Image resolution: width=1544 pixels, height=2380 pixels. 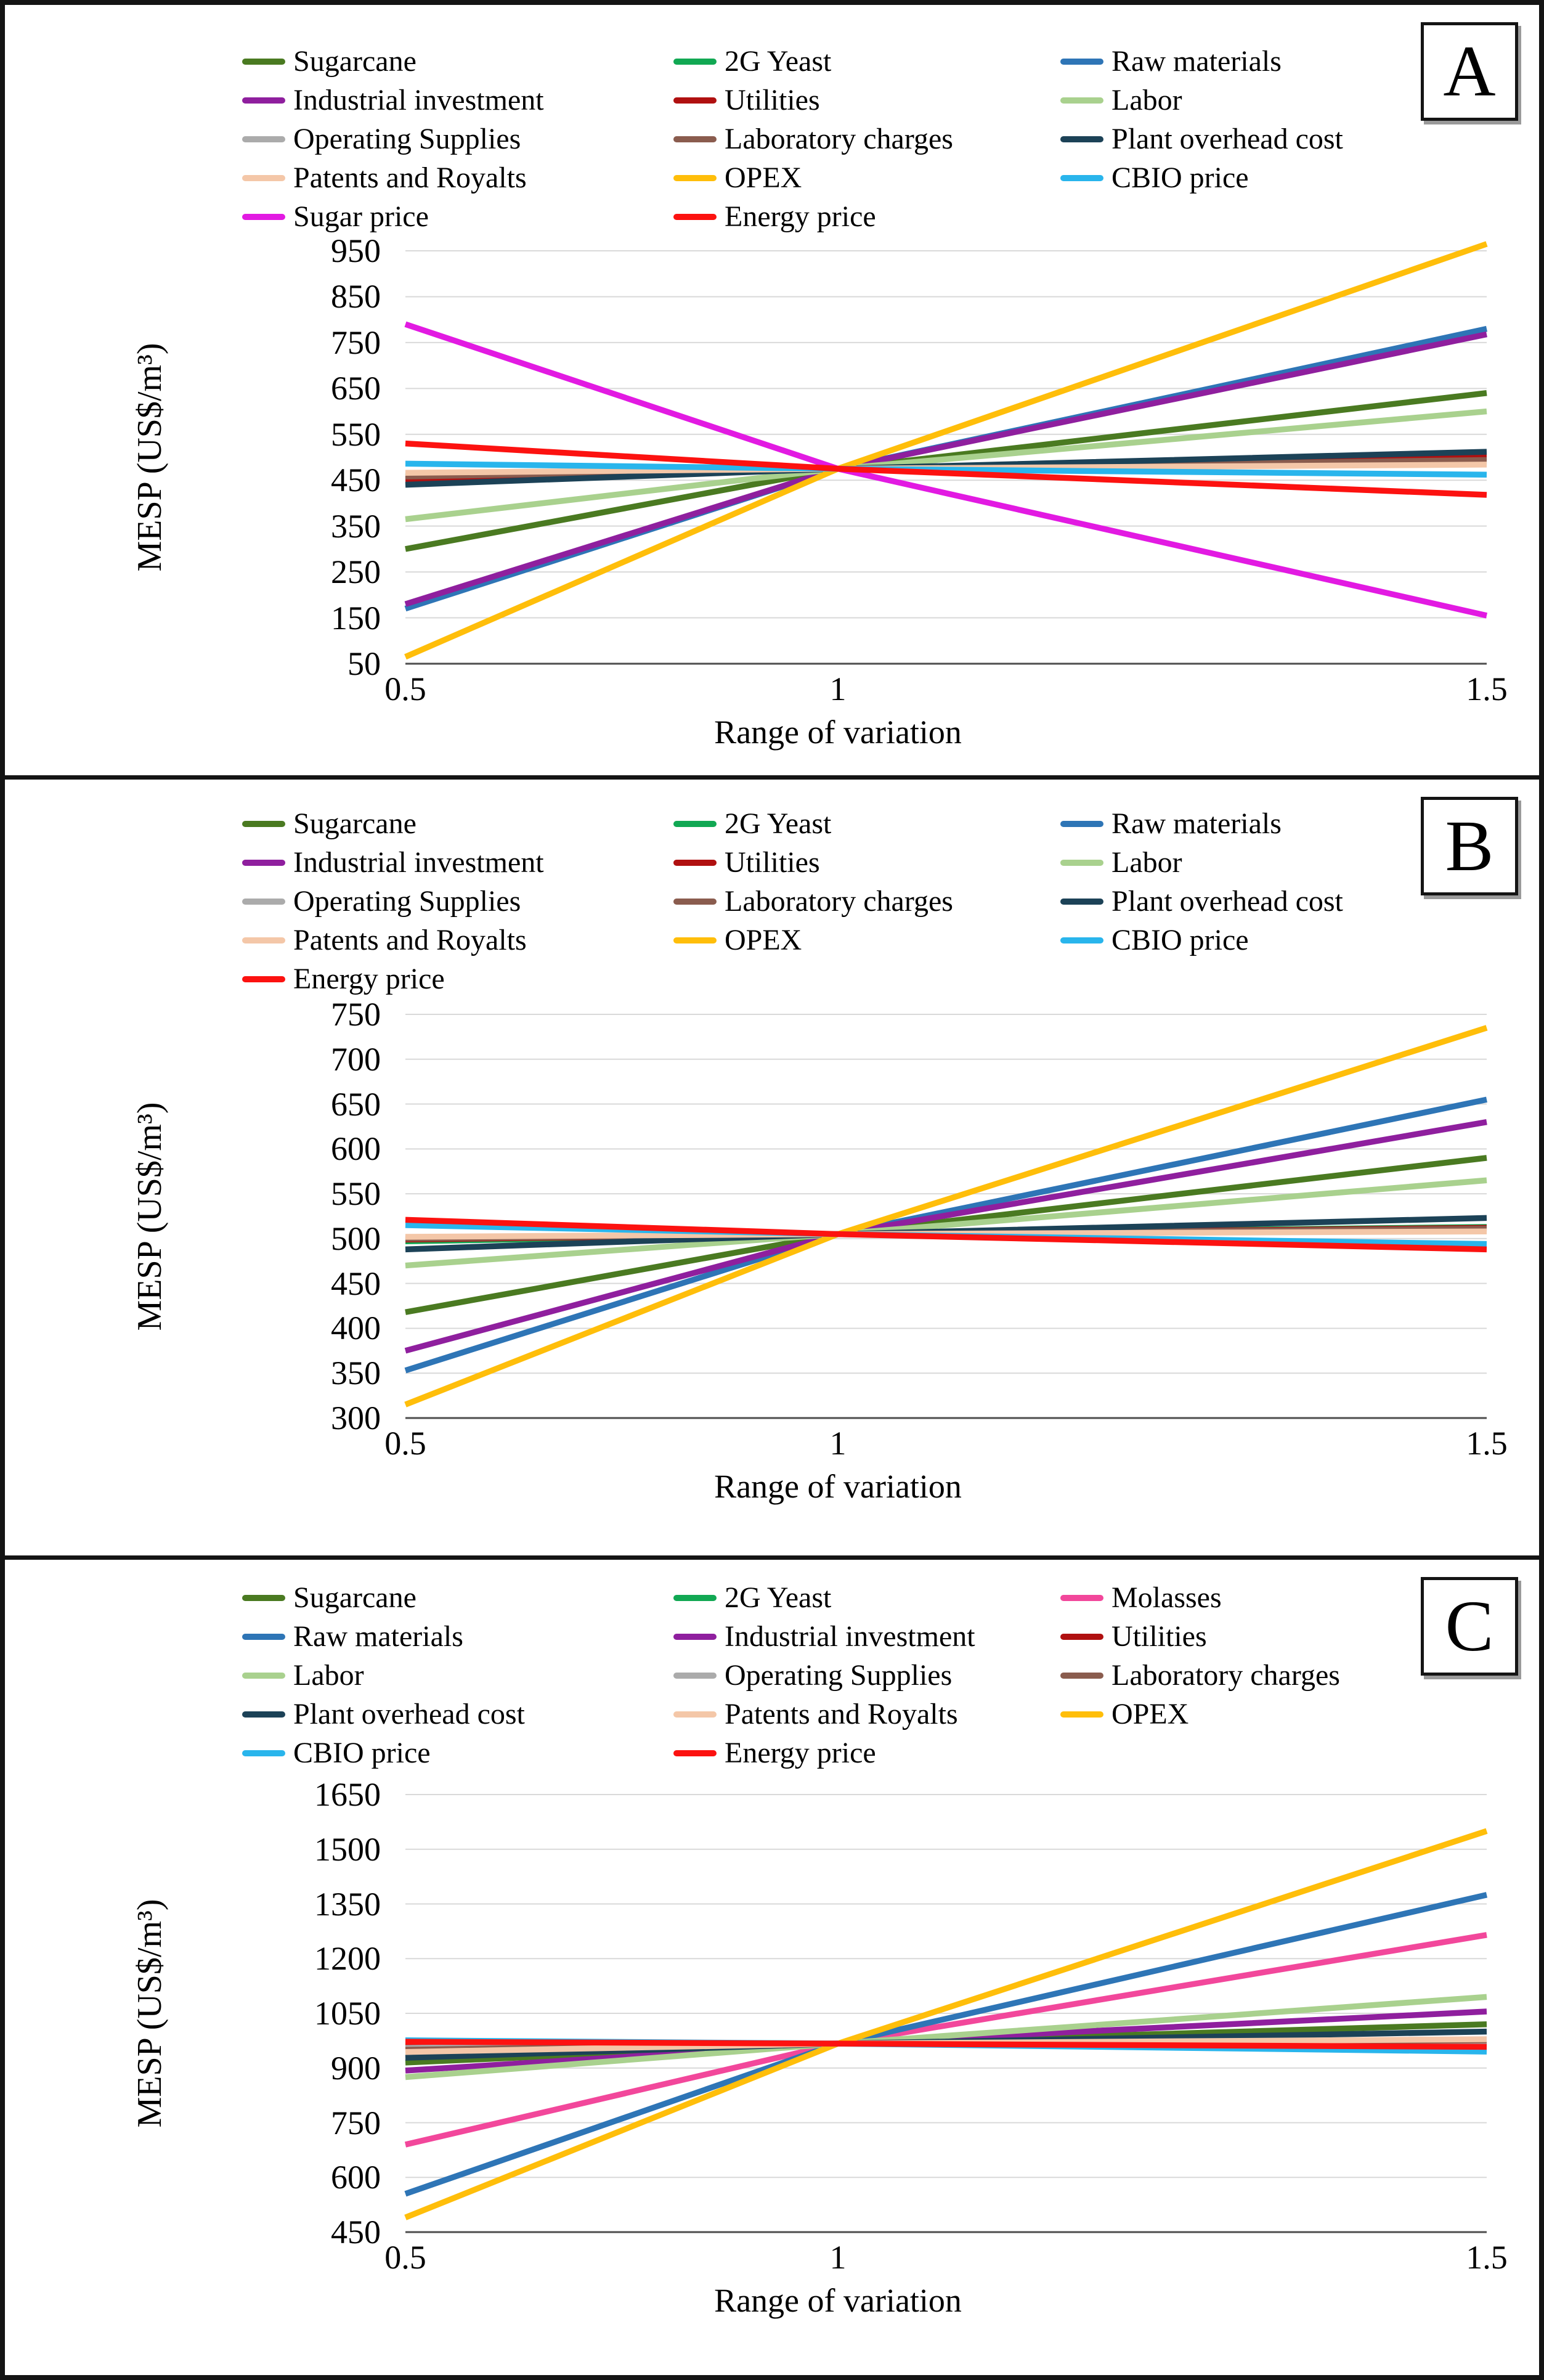 What do you see at coordinates (410, 939) in the screenshot?
I see `legend-label: Patents and Royalts` at bounding box center [410, 939].